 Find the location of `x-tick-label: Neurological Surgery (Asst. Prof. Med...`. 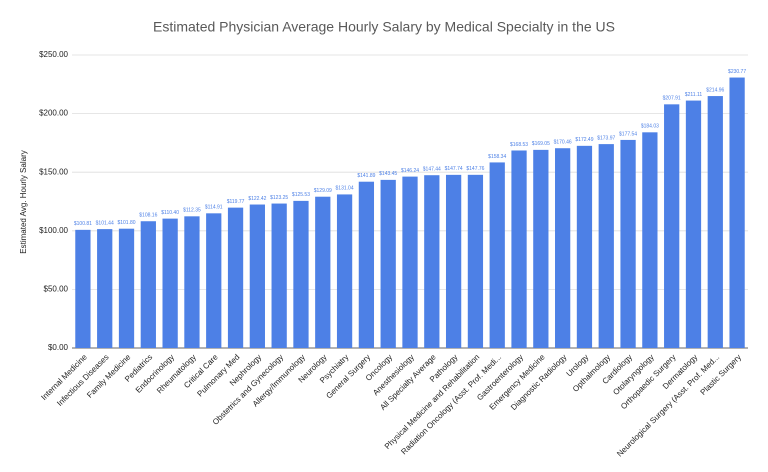

x-tick-label: Neurological Surgery (Asst. Prof. Med... is located at coordinates (668, 406).